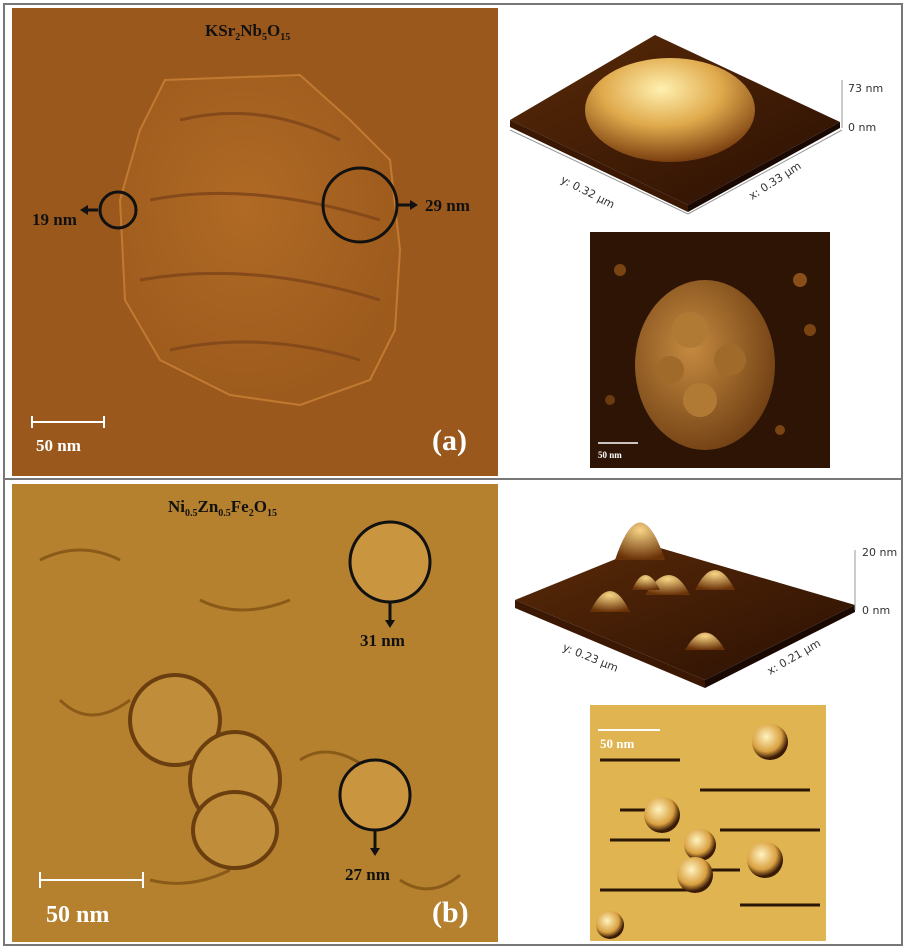  What do you see at coordinates (865, 88) in the screenshot?
I see `z-max: 73 nm` at bounding box center [865, 88].